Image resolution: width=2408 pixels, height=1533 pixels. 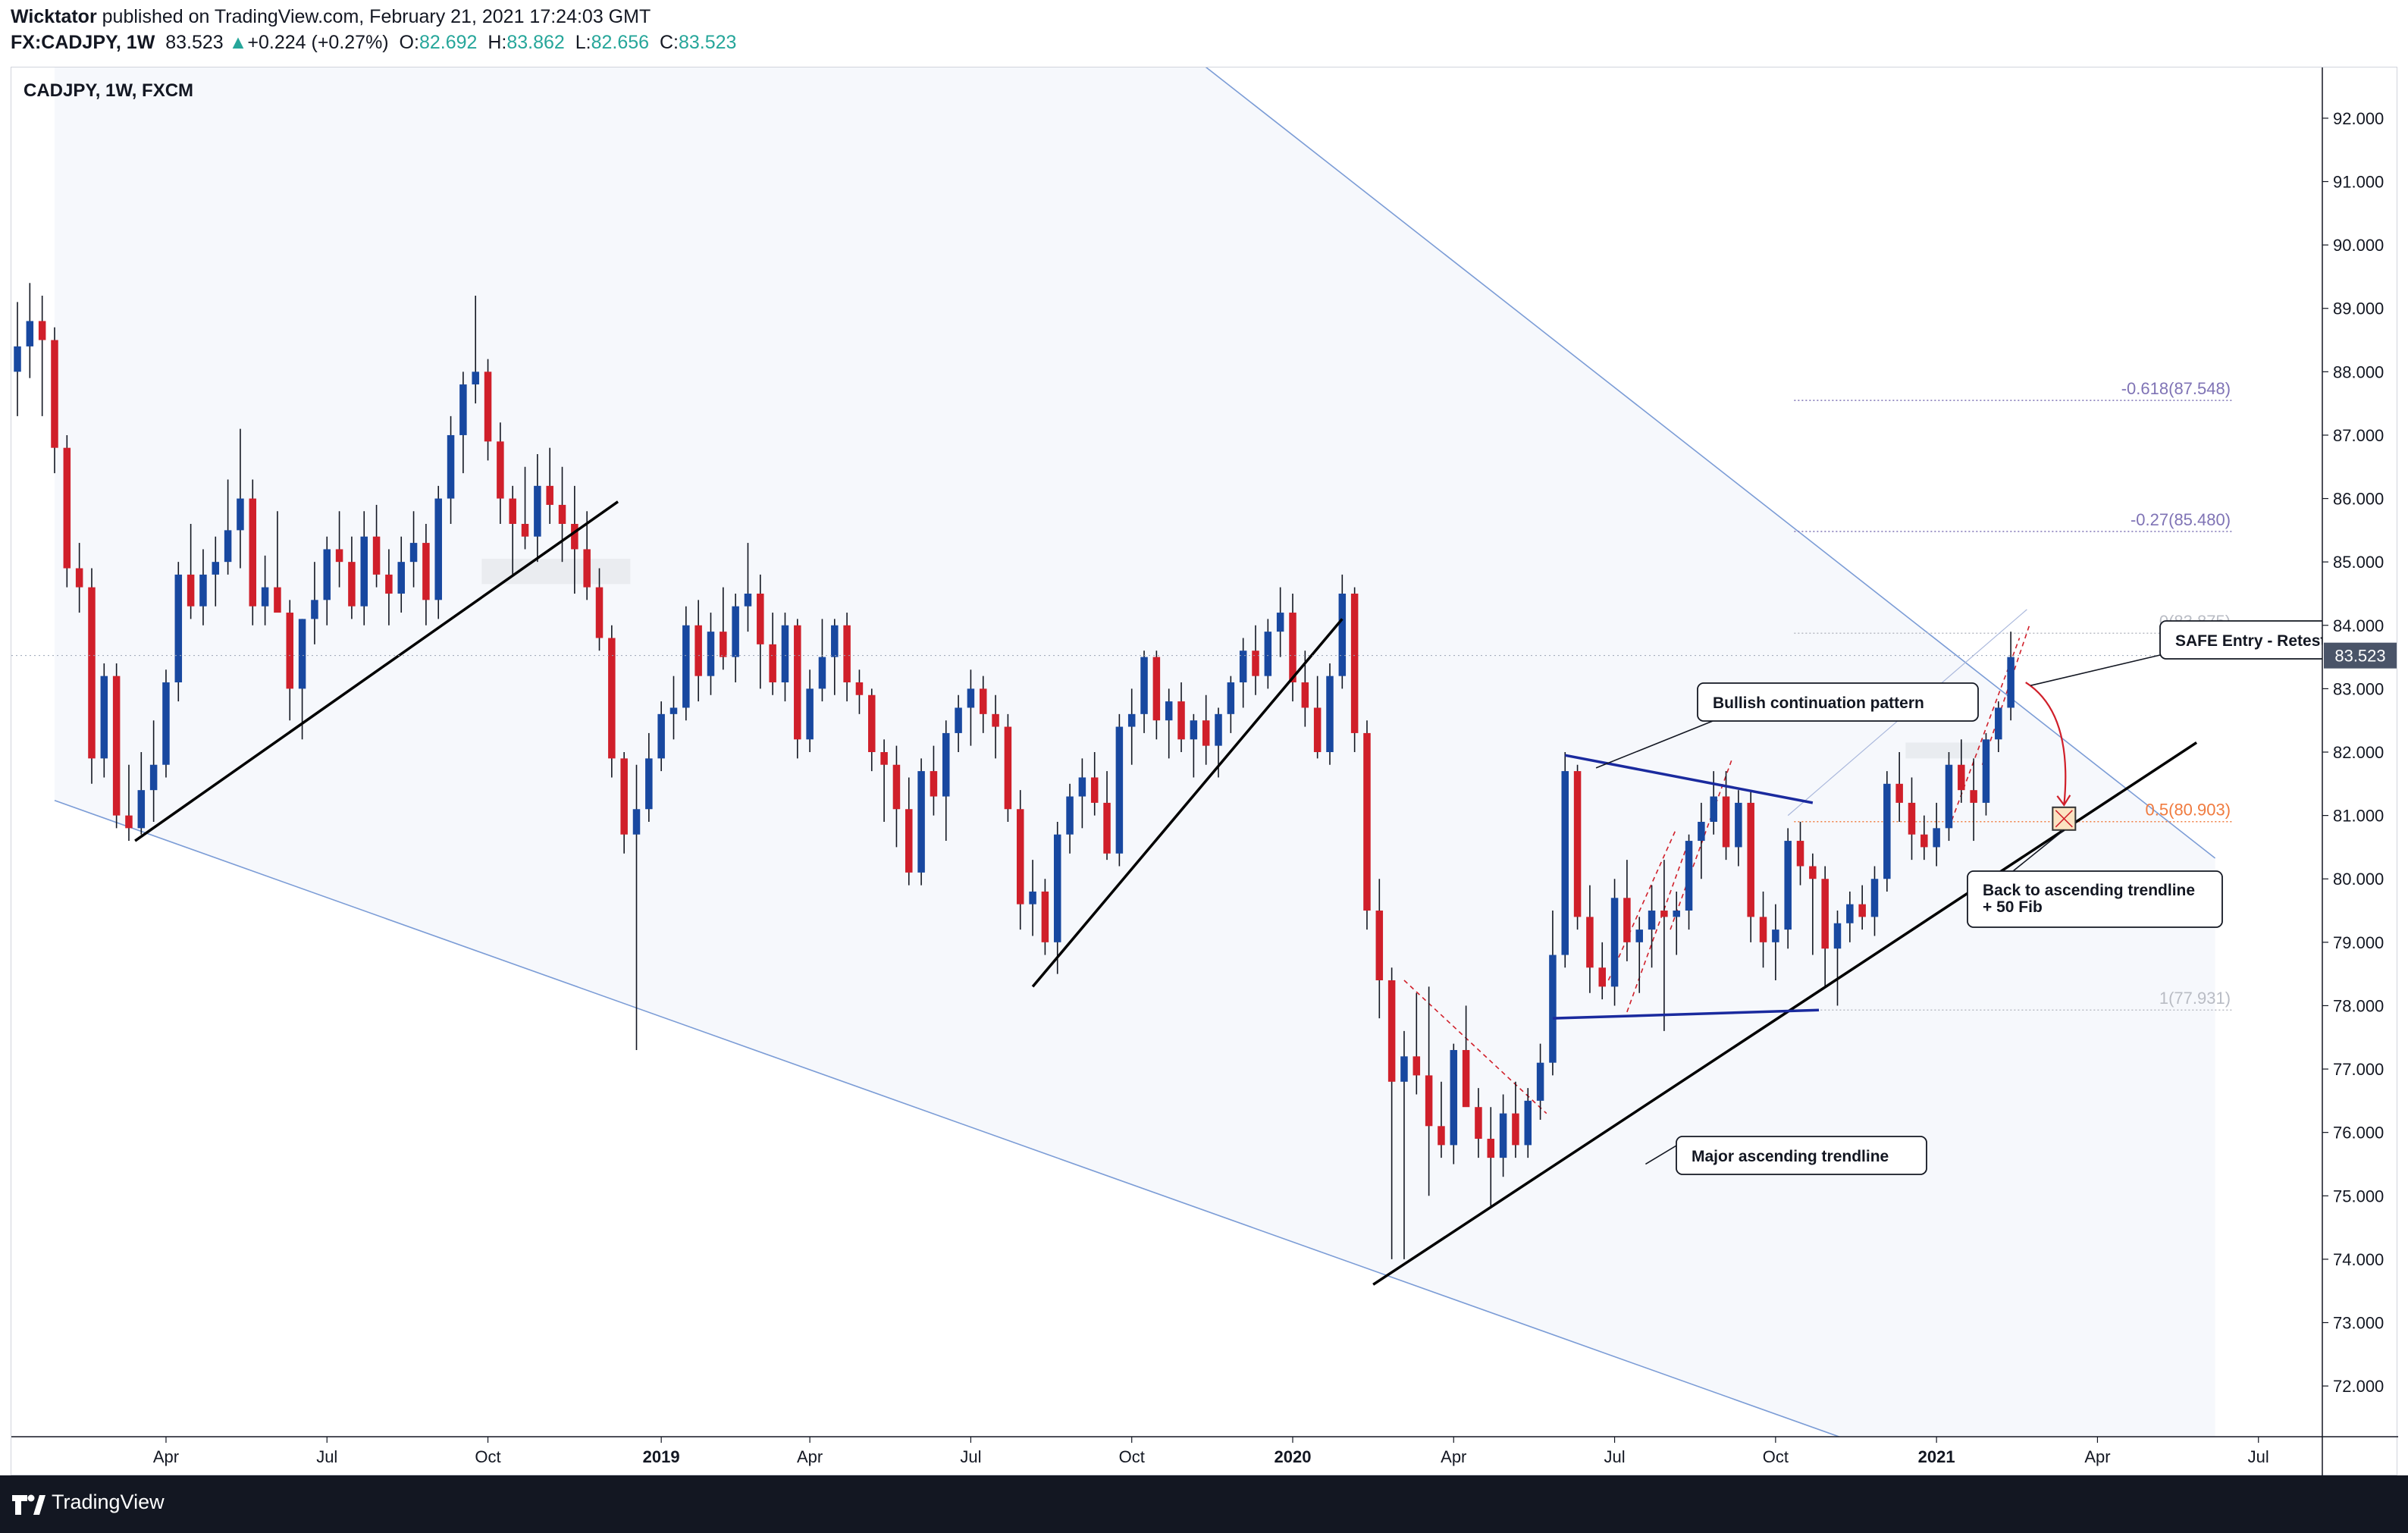 I want to click on pattern-lower-line, so click(x=1686, y=1014).